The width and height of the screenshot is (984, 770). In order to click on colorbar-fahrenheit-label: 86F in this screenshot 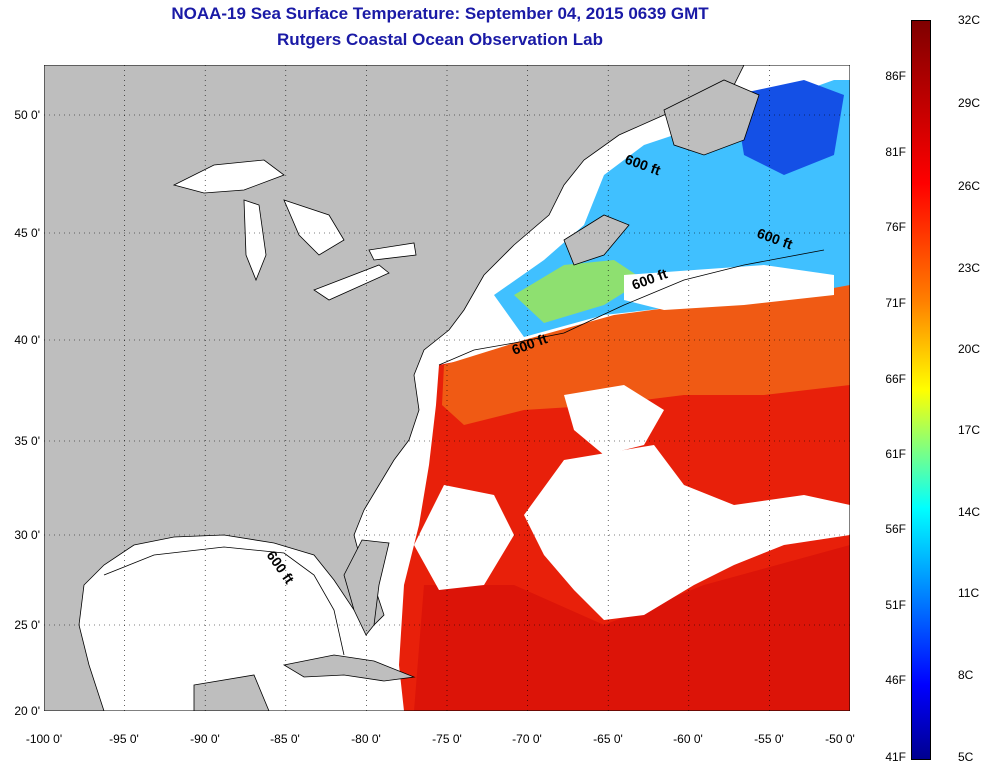, I will do `click(895, 76)`.